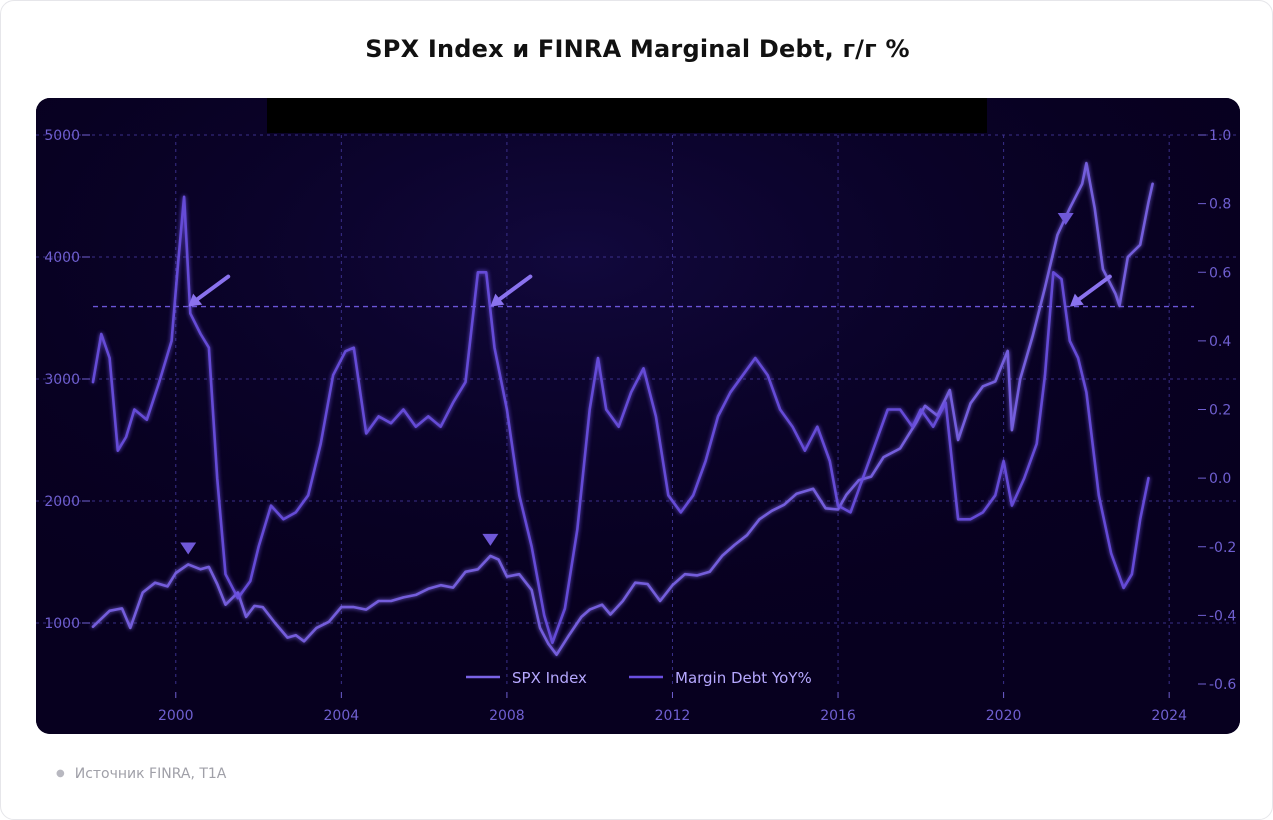 The width and height of the screenshot is (1273, 820). Describe the element at coordinates (342, 716) in the screenshot. I see `x-tick-label: 2004` at that location.